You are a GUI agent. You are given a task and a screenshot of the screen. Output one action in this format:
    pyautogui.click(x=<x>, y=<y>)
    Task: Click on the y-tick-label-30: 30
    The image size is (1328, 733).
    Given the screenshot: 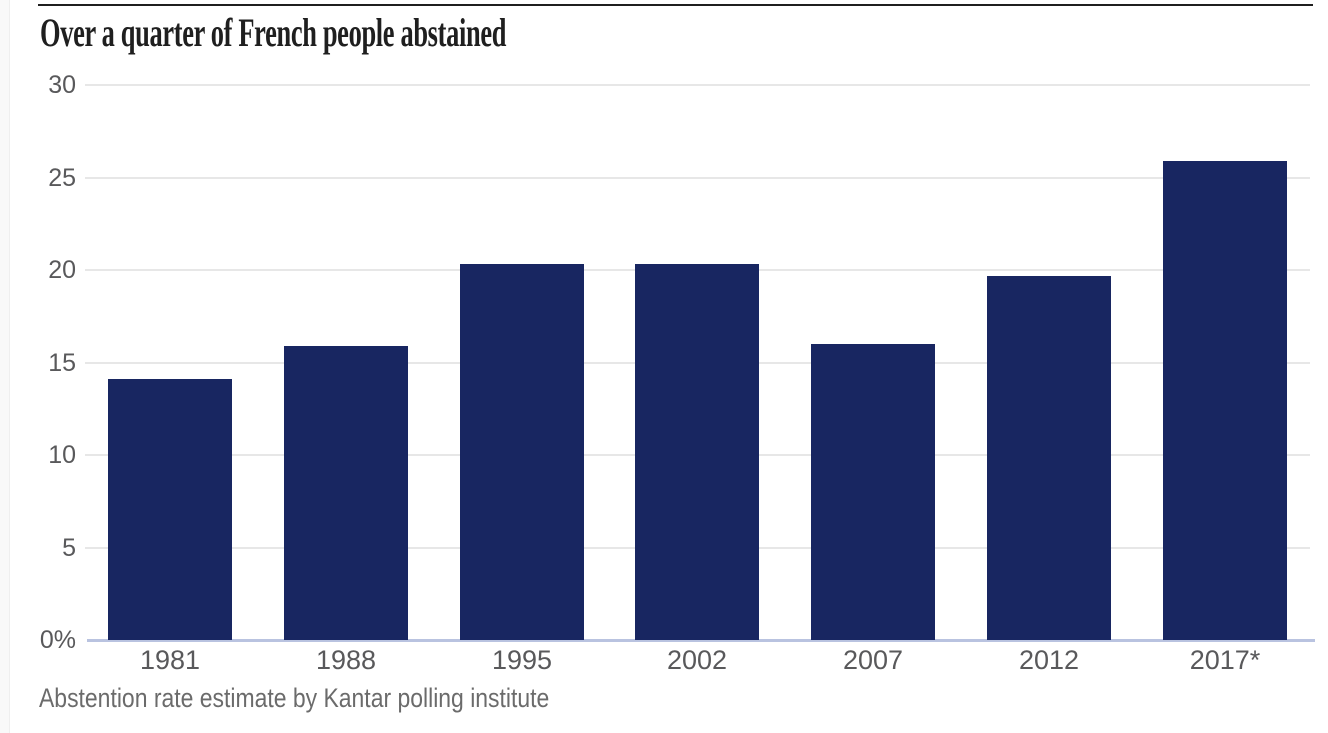 What is the action you would take?
    pyautogui.click(x=62, y=85)
    